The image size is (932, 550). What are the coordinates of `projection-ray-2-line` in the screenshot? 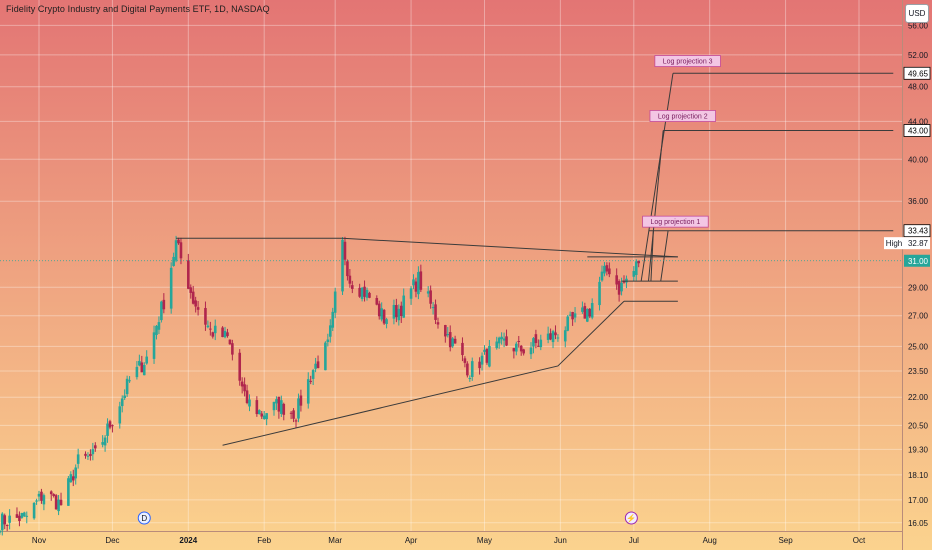 It's located at (655, 206).